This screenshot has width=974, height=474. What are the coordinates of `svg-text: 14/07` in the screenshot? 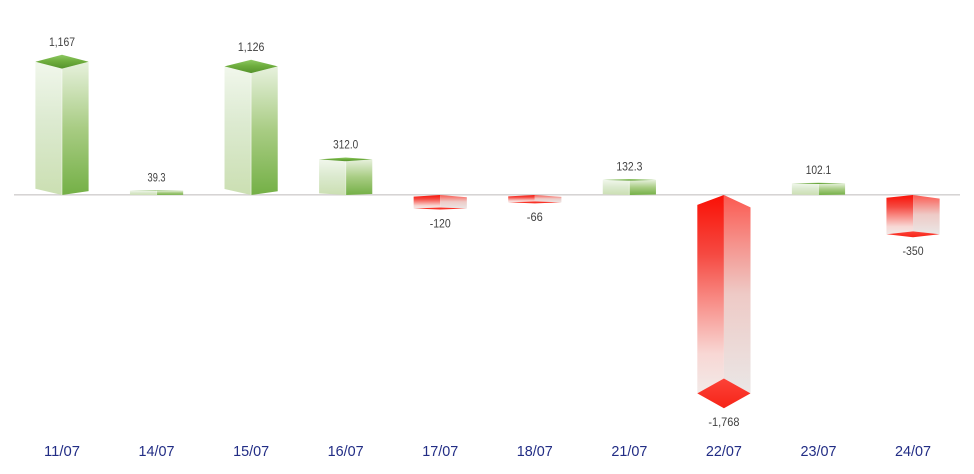 It's located at (157, 451).